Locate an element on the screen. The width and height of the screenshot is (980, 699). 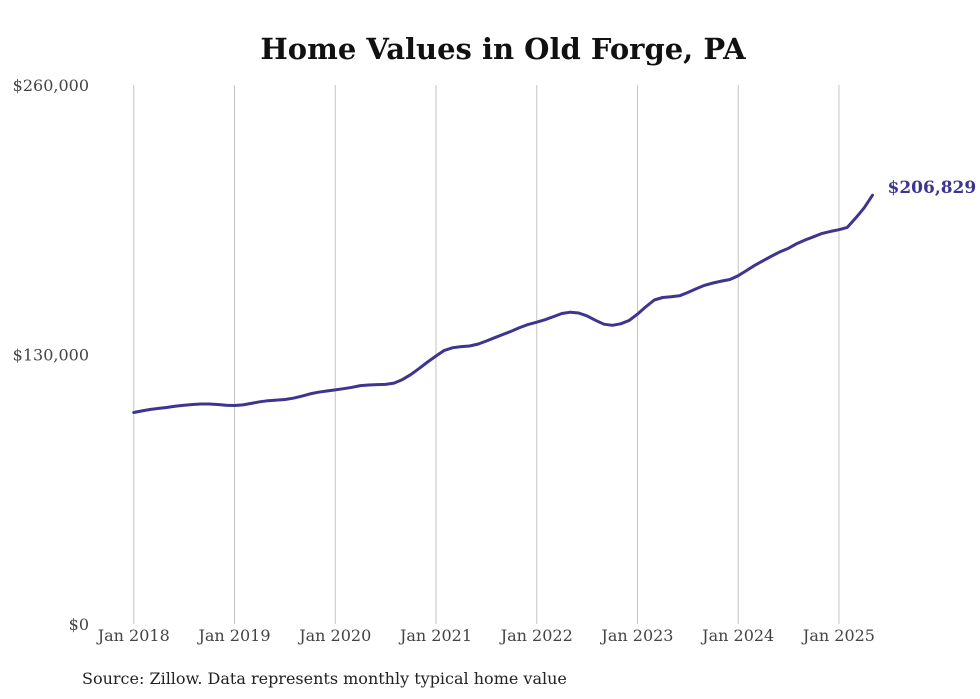
y-tick-label: $130,000 is located at coordinates (51, 355).